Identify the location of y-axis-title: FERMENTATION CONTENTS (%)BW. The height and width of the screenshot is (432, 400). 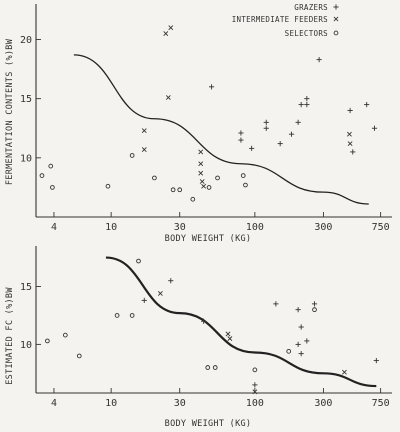
(10, 111).